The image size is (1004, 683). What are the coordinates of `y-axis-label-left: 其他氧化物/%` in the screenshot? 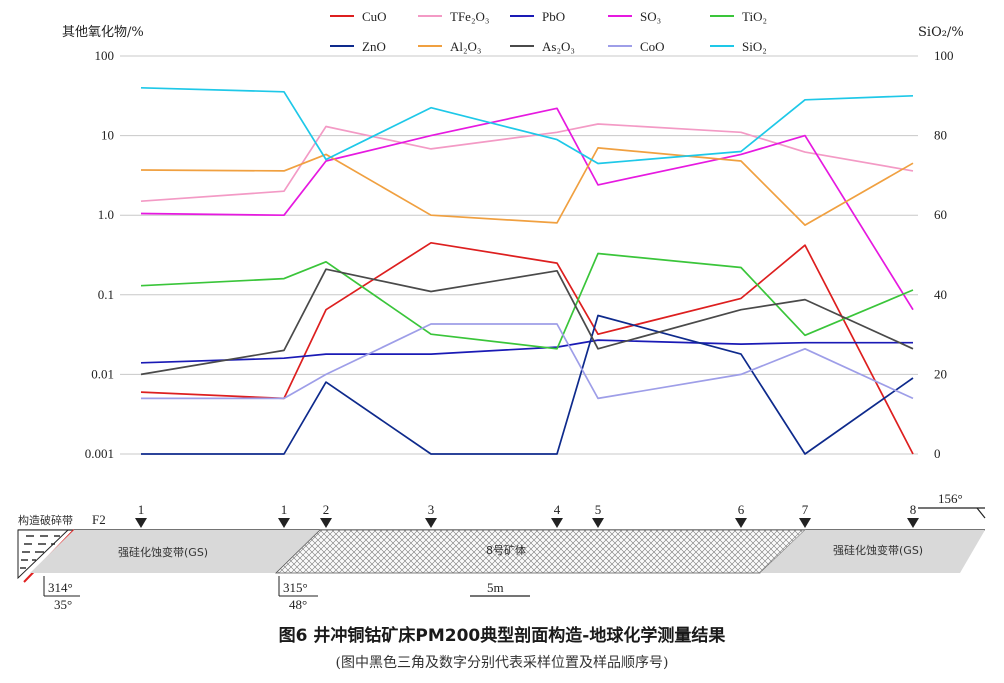 It's located at (103, 32).